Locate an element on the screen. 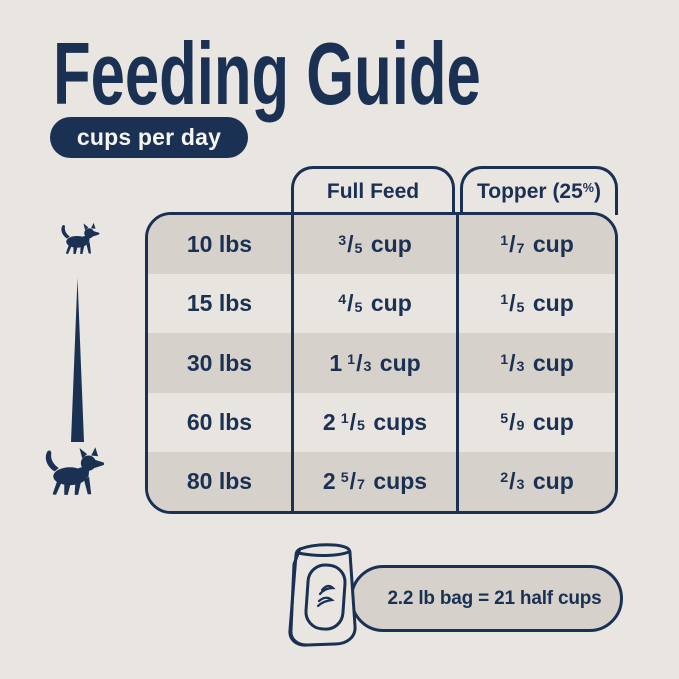  full-feed-value: 2 5/7 cups is located at coordinates (375, 481).